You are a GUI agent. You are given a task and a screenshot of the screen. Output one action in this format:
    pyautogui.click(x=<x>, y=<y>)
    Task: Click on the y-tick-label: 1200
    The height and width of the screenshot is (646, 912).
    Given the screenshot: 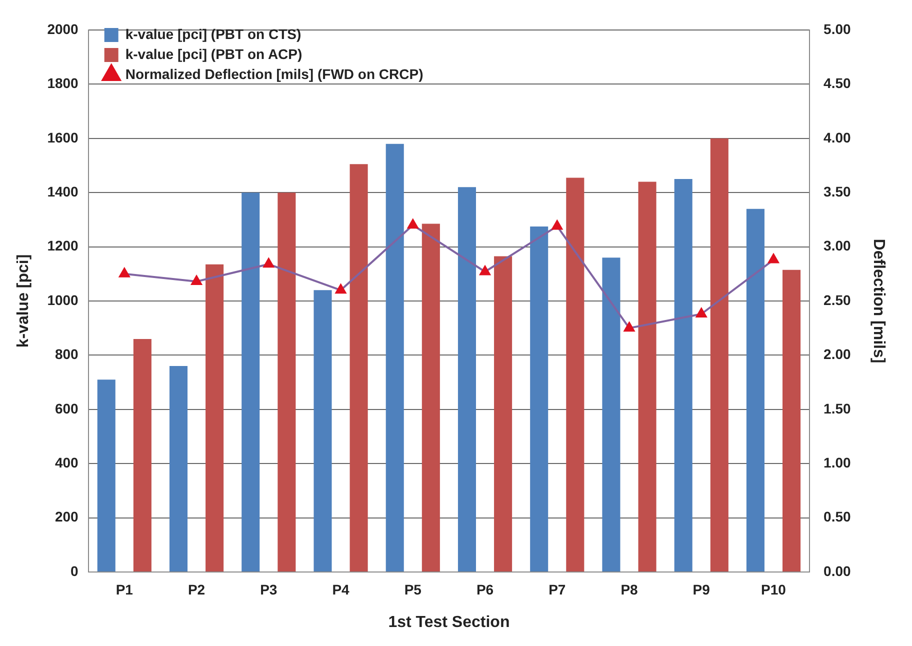 What is the action you would take?
    pyautogui.click(x=63, y=246)
    